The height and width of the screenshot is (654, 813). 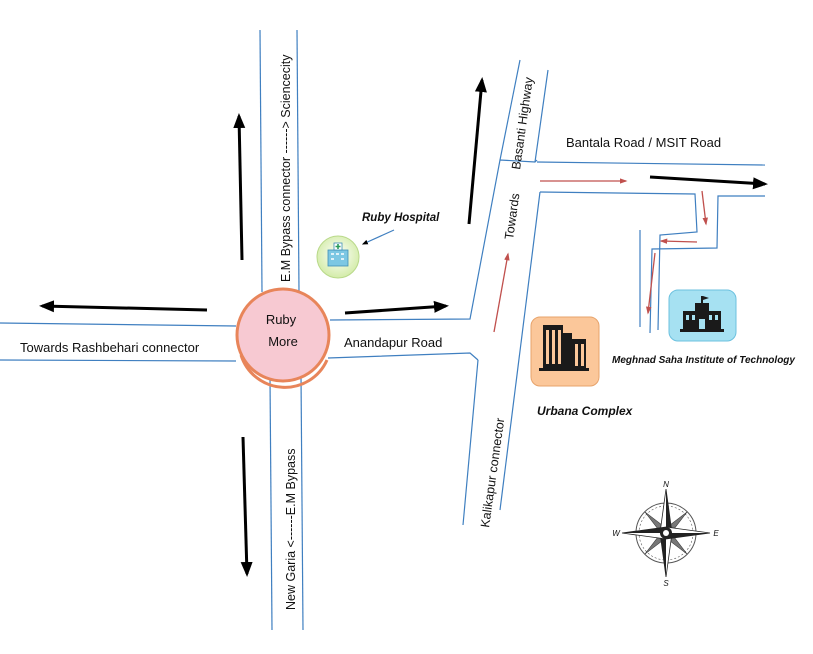 I want to click on compass-east-label: E, so click(x=716, y=533).